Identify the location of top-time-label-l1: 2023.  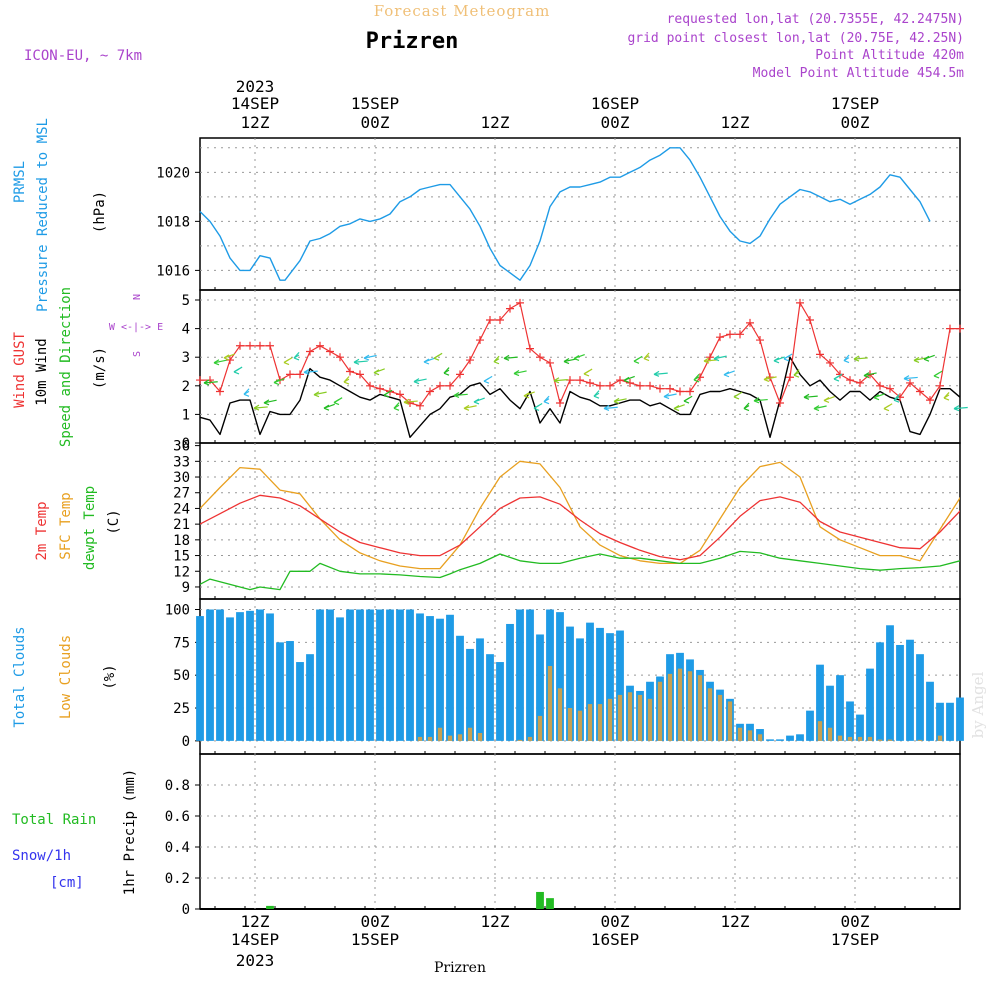
(255, 86).